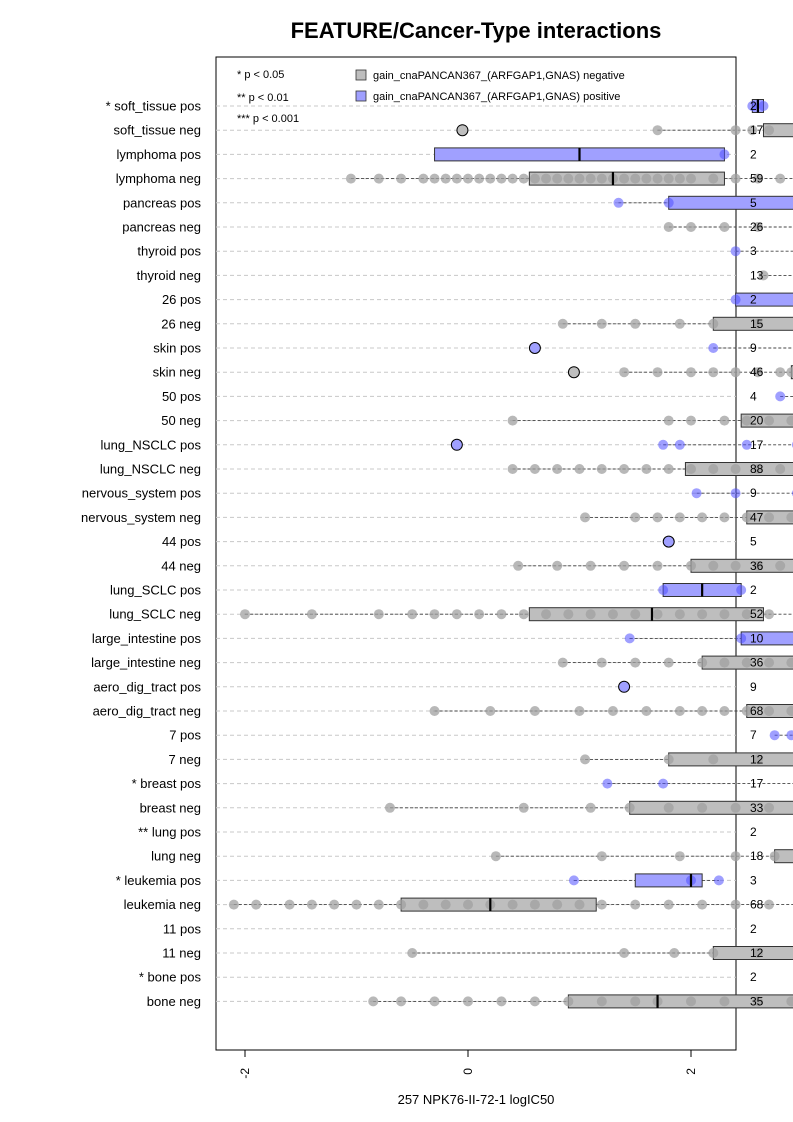 The width and height of the screenshot is (793, 1122). I want to click on row-count: 47, so click(757, 517).